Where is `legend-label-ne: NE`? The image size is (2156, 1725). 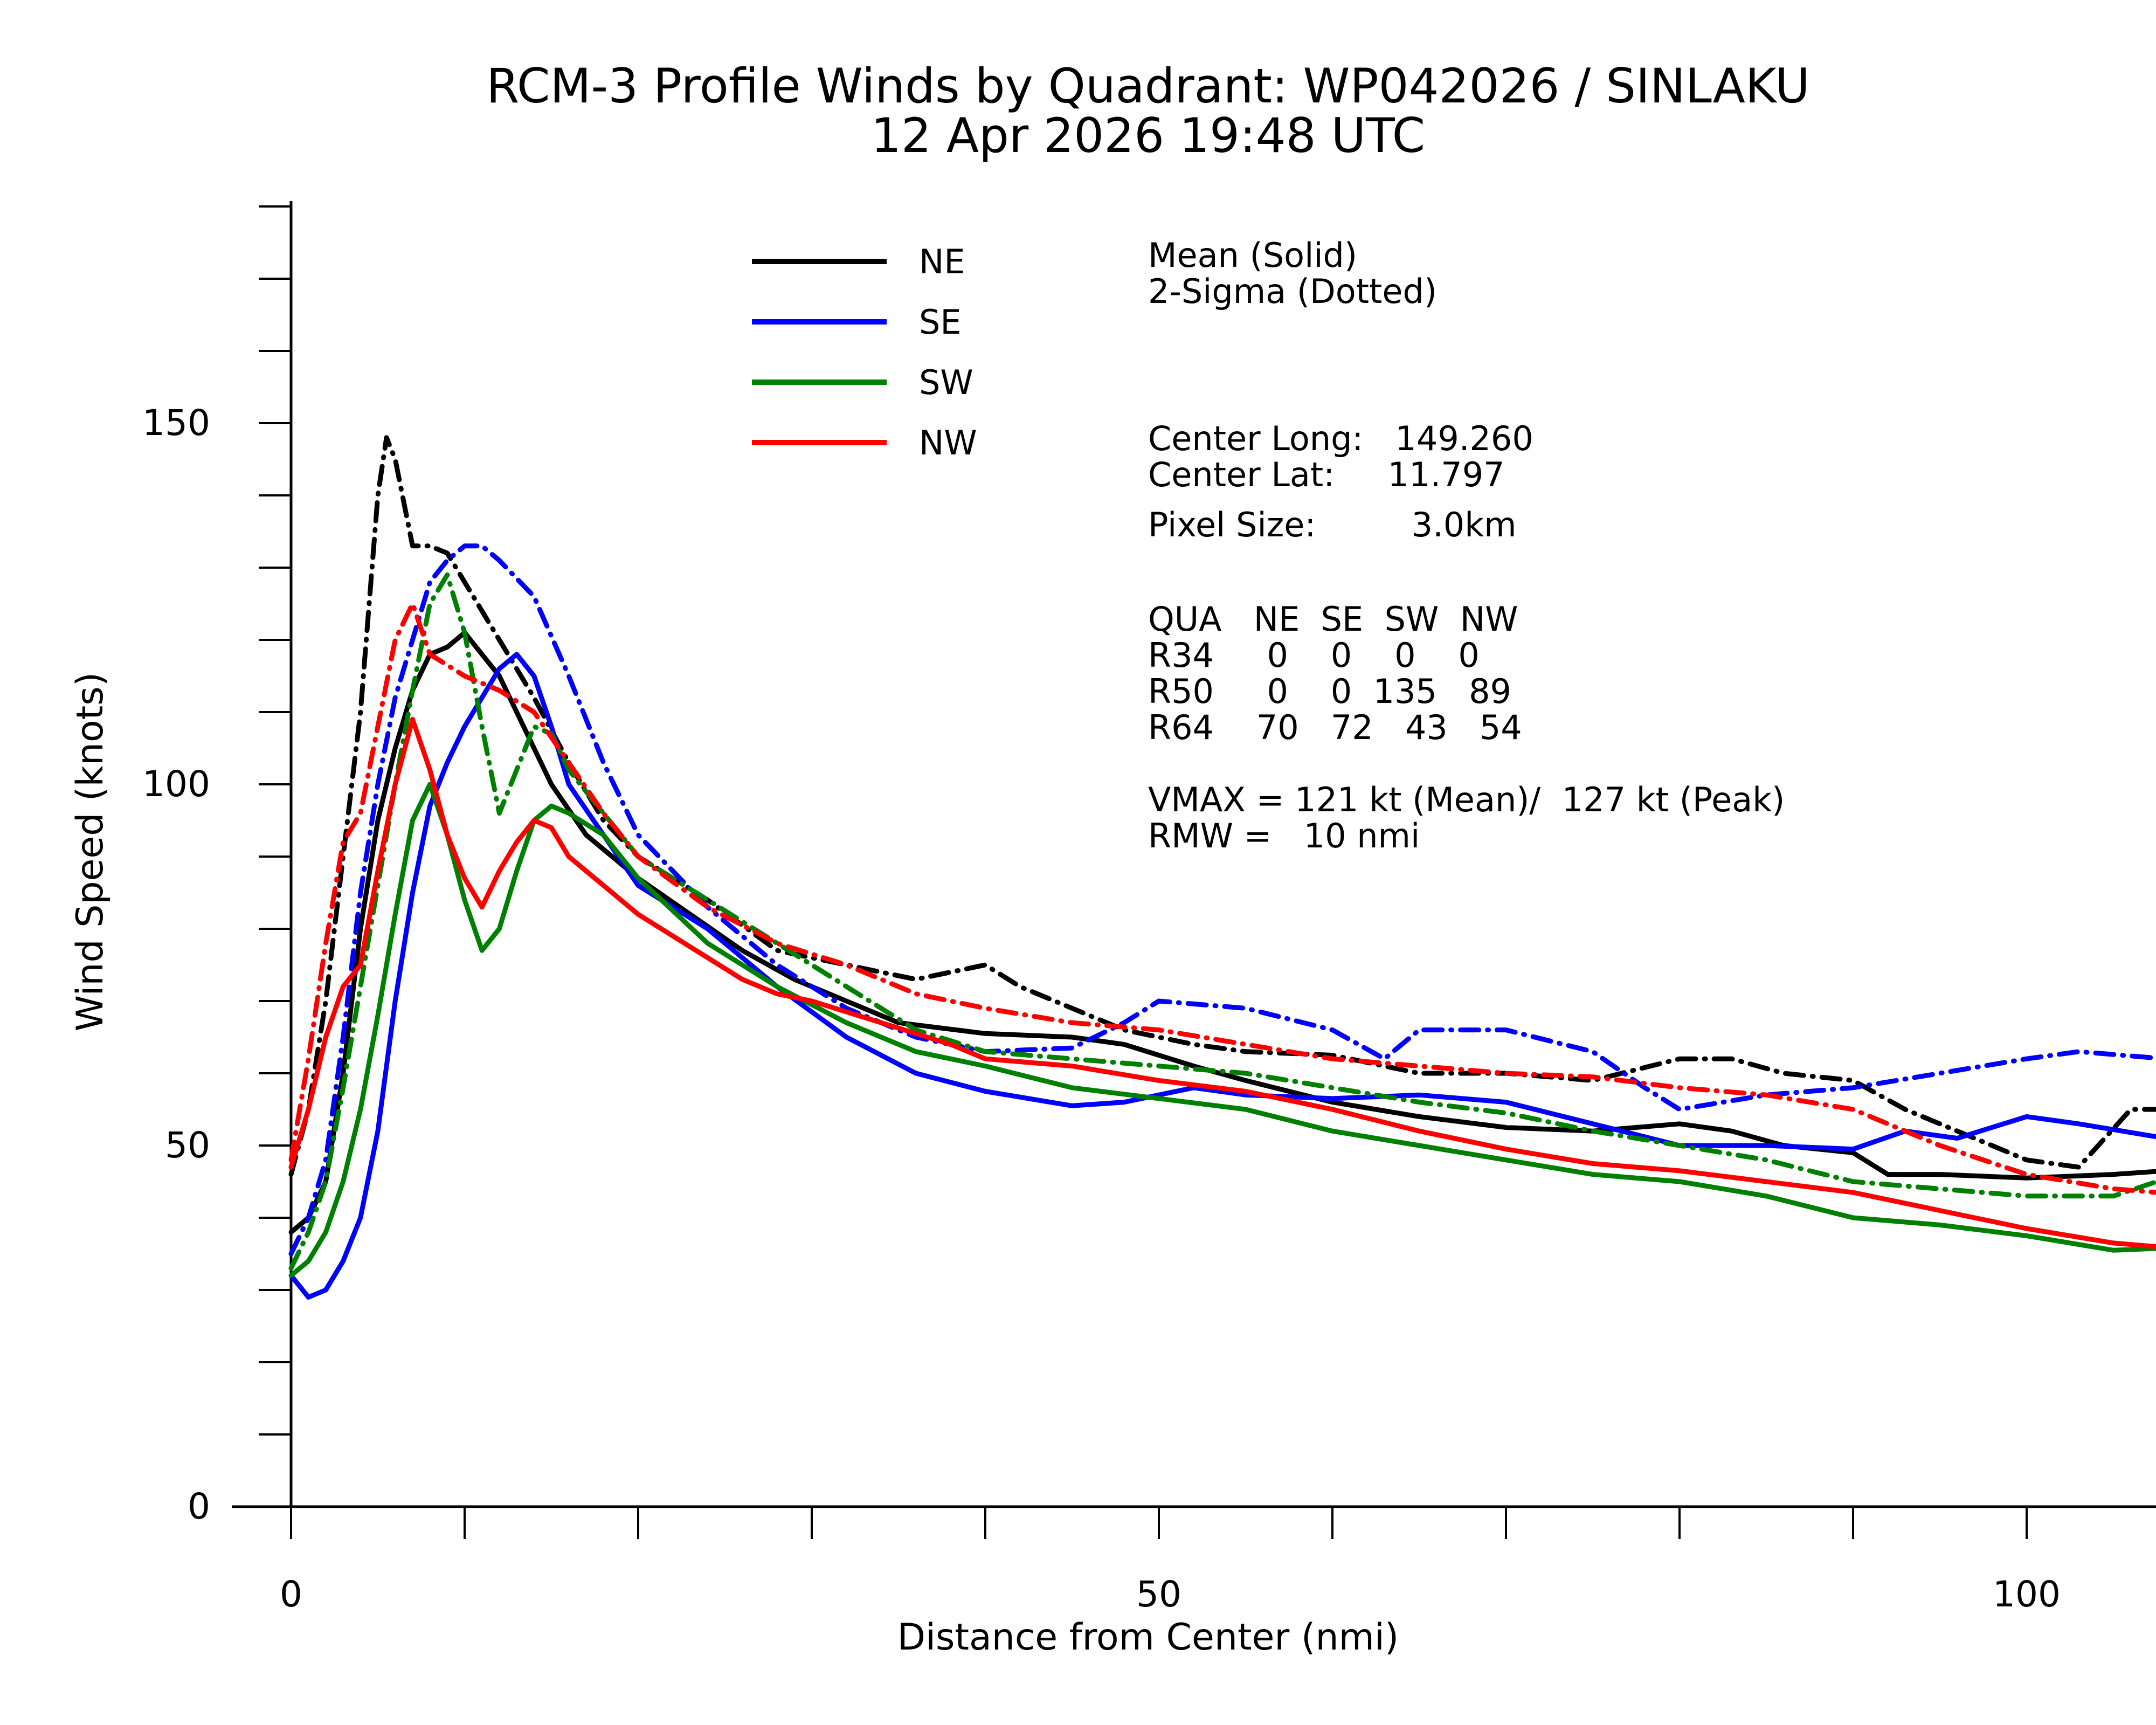
legend-label-ne: NE is located at coordinates (942, 261).